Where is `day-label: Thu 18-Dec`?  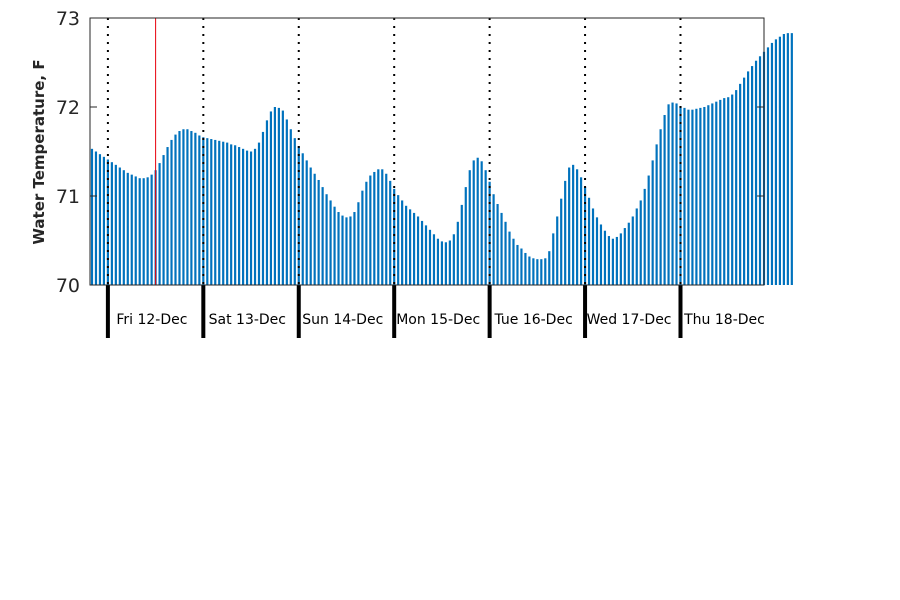
day-label: Thu 18-Dec is located at coordinates (724, 320).